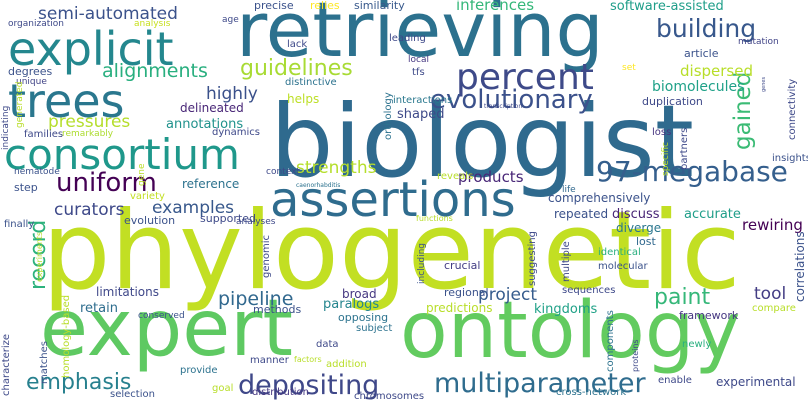  Describe the element at coordinates (491, 177) in the screenshot. I see `word-products: products` at that location.